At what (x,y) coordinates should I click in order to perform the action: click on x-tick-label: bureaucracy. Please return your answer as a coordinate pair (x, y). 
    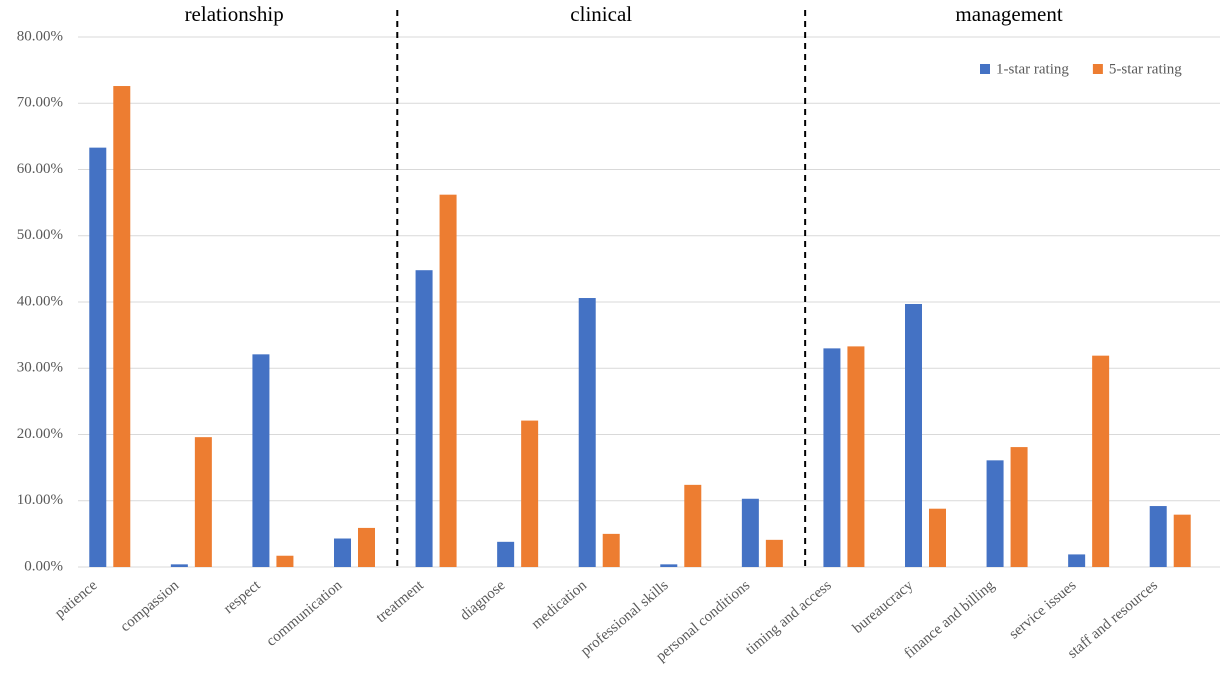
    Looking at the image, I should click on (883, 607).